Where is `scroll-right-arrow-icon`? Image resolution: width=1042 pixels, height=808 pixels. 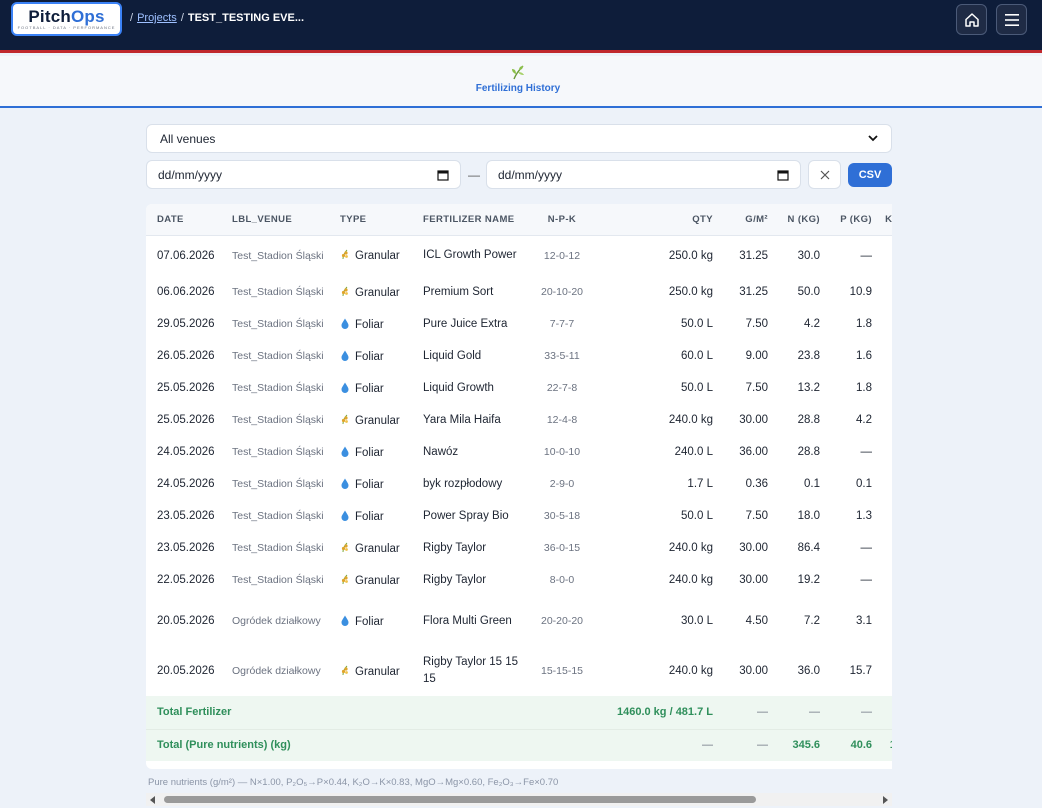
scroll-right-arrow-icon is located at coordinates (885, 800).